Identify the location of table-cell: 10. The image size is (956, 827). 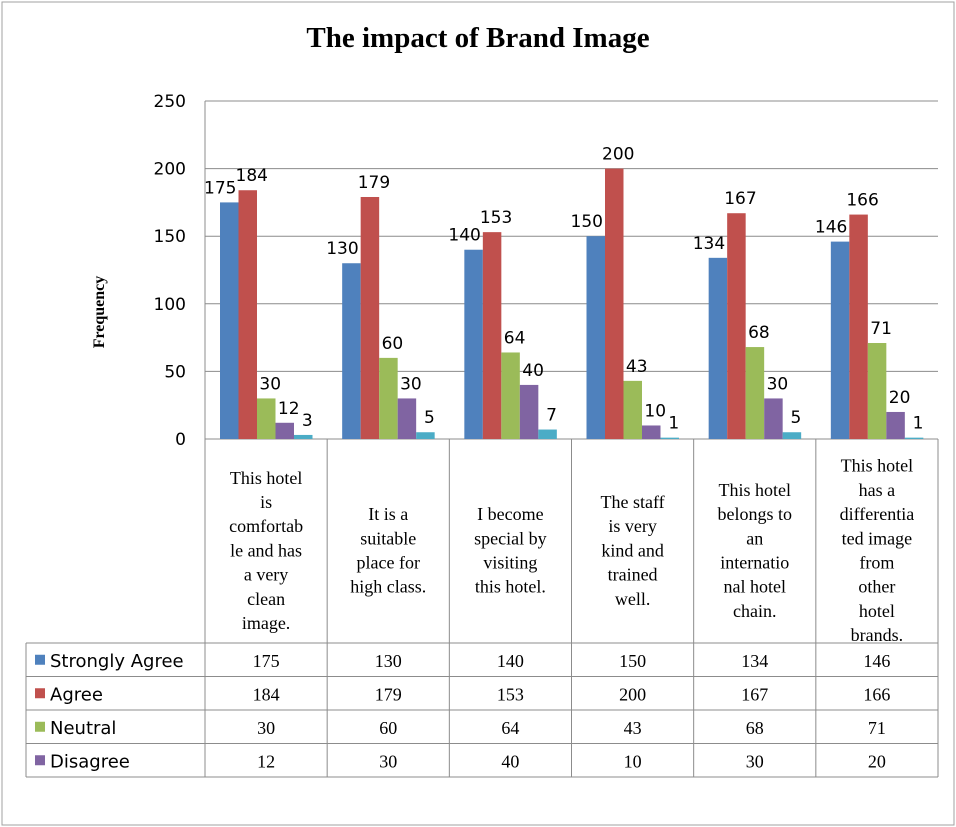
(633, 761).